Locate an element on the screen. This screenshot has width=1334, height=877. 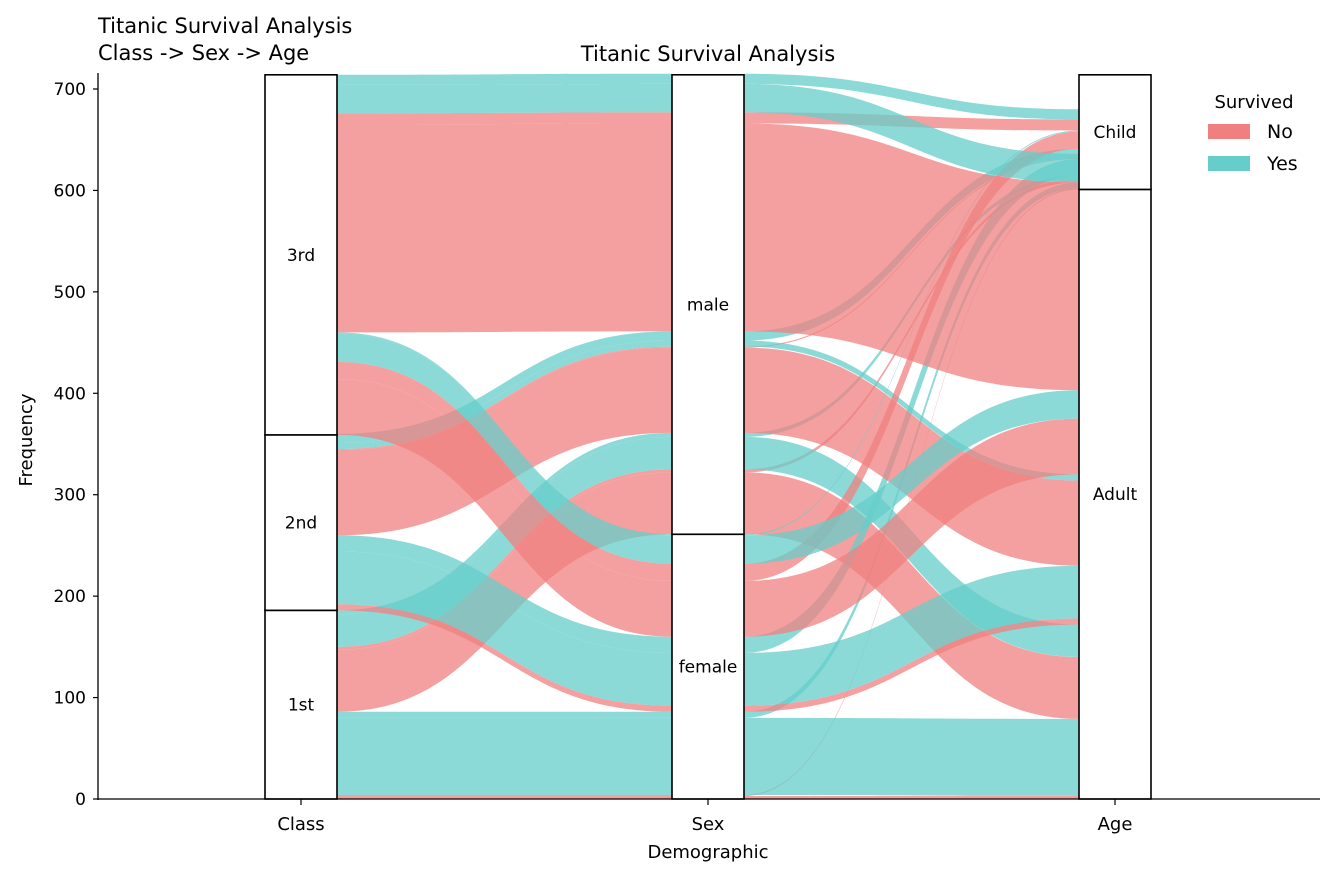
legend-swatch-yes is located at coordinates (1229, 163).